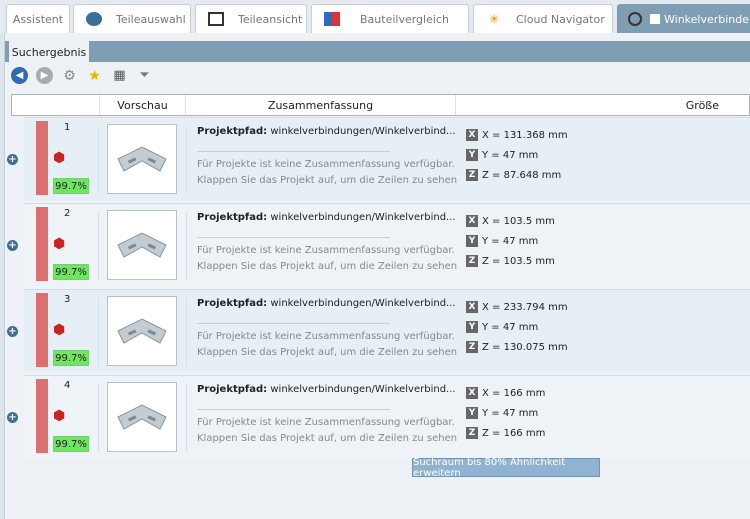  Describe the element at coordinates (119, 75) in the screenshot. I see `table-save-icon: ▦` at that location.